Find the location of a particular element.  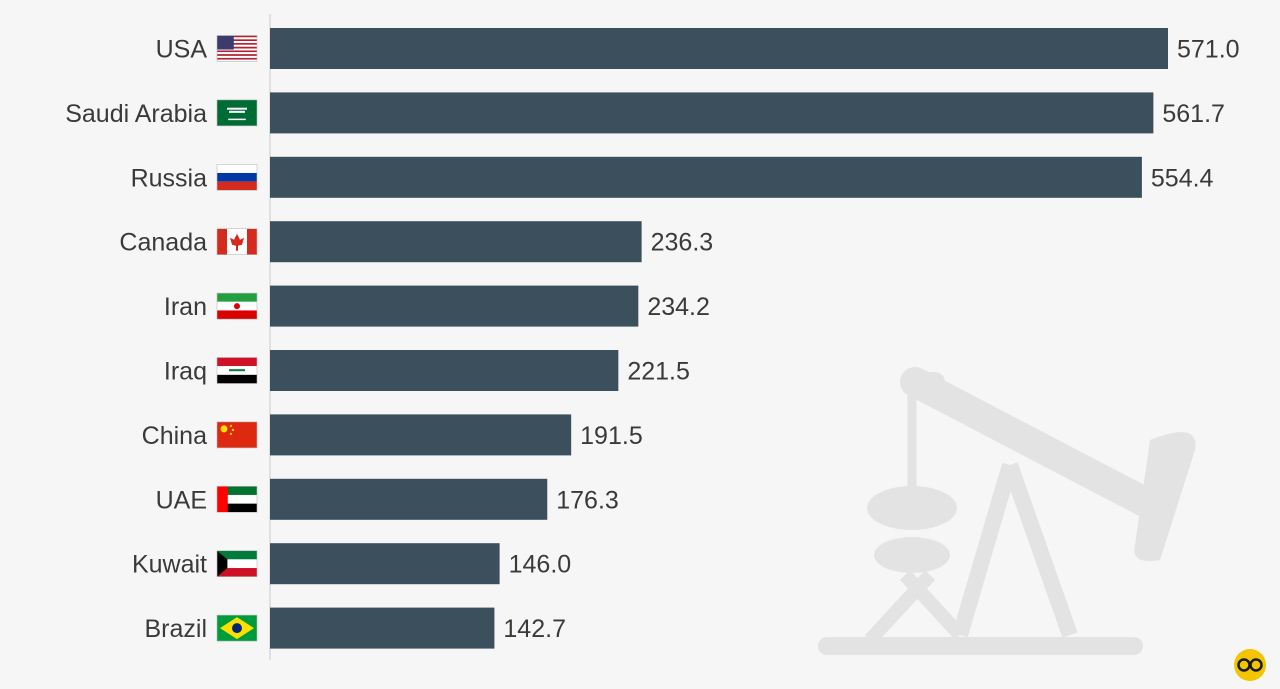

value-label: 554.4 is located at coordinates (1182, 178).